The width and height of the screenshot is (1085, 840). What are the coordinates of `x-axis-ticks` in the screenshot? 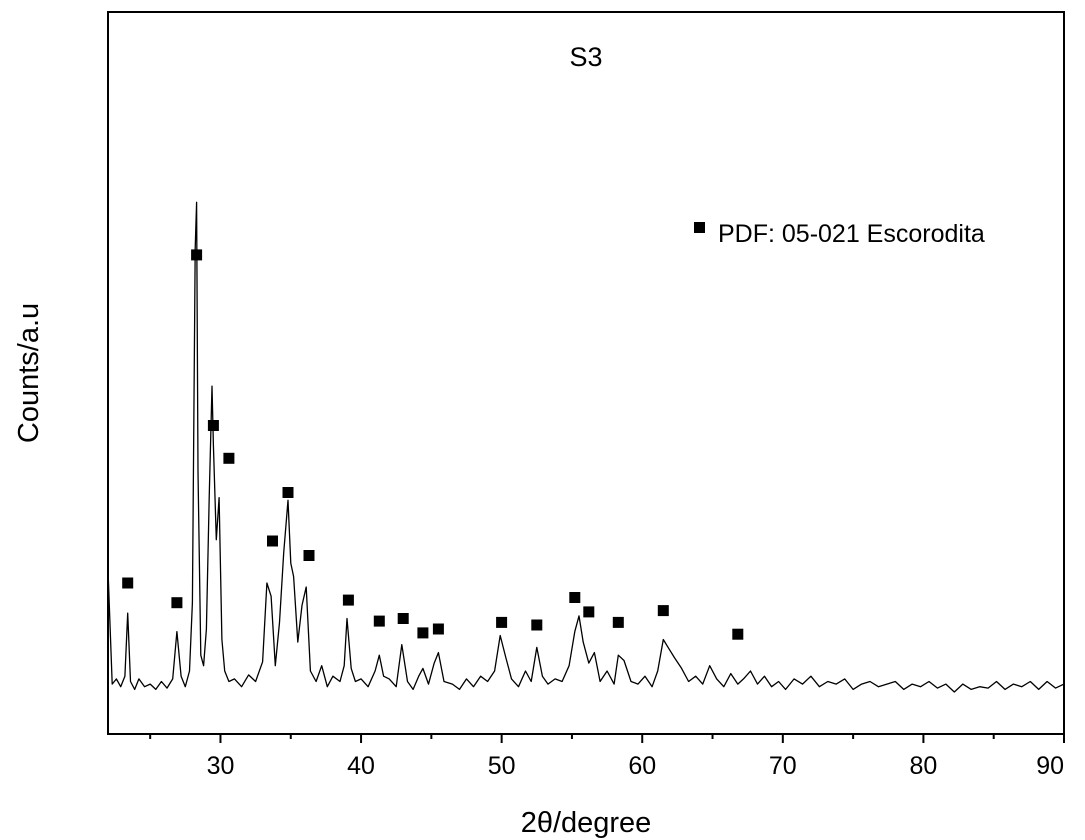 It's located at (607, 738).